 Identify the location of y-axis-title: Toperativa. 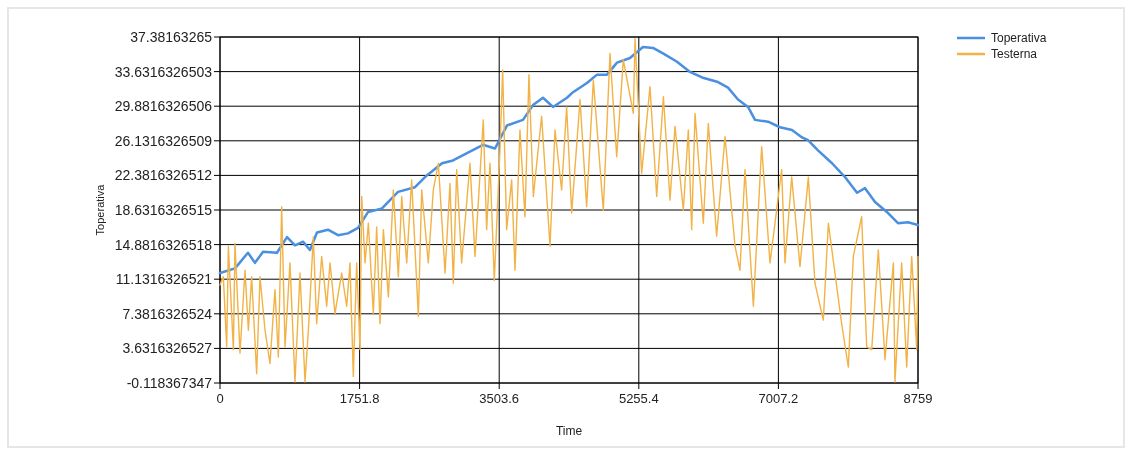
(100, 209).